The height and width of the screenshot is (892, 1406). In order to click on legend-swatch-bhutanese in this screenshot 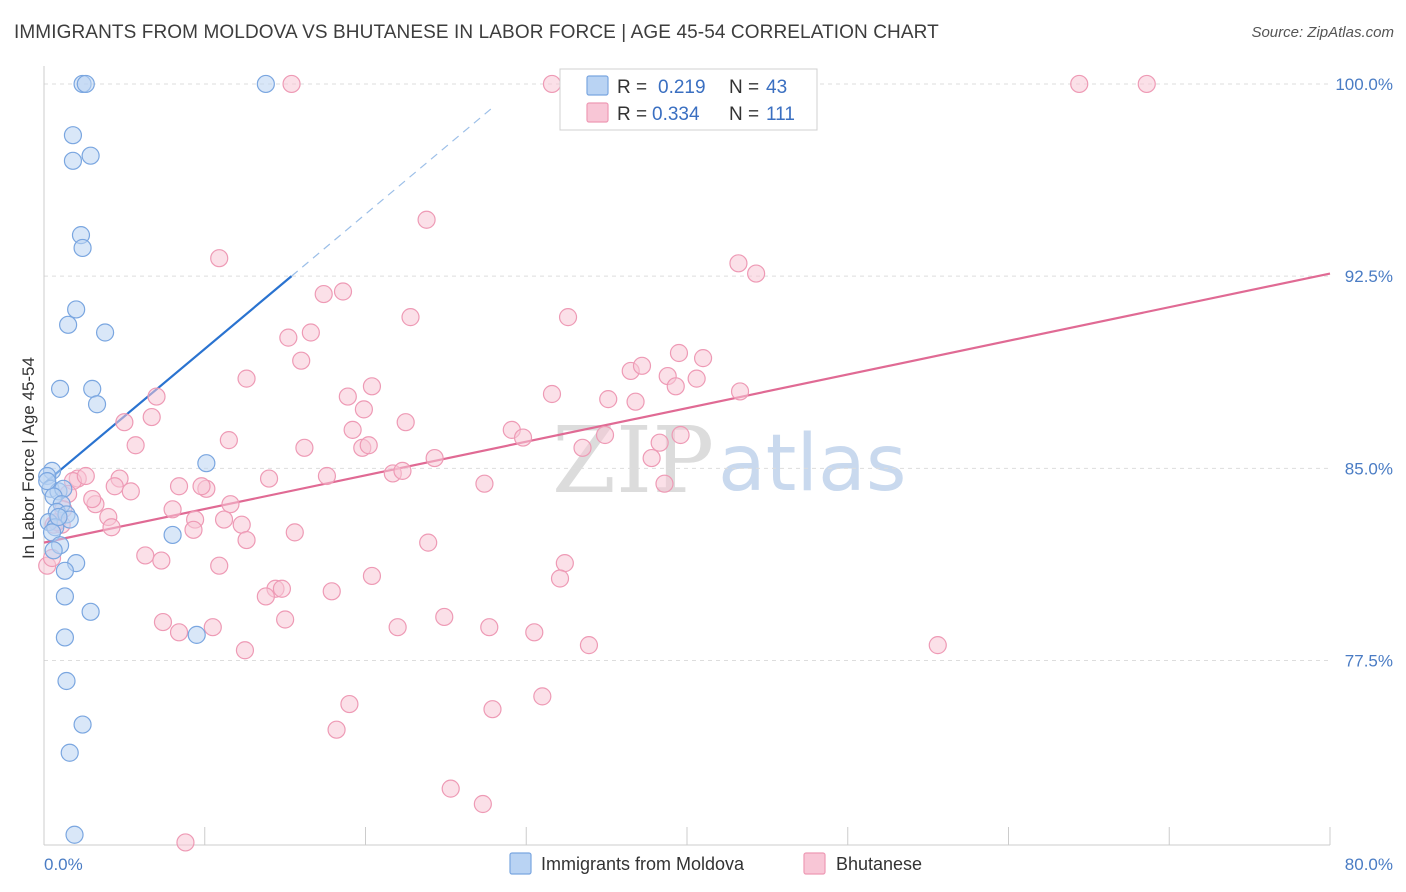, I will do `click(597, 112)`.